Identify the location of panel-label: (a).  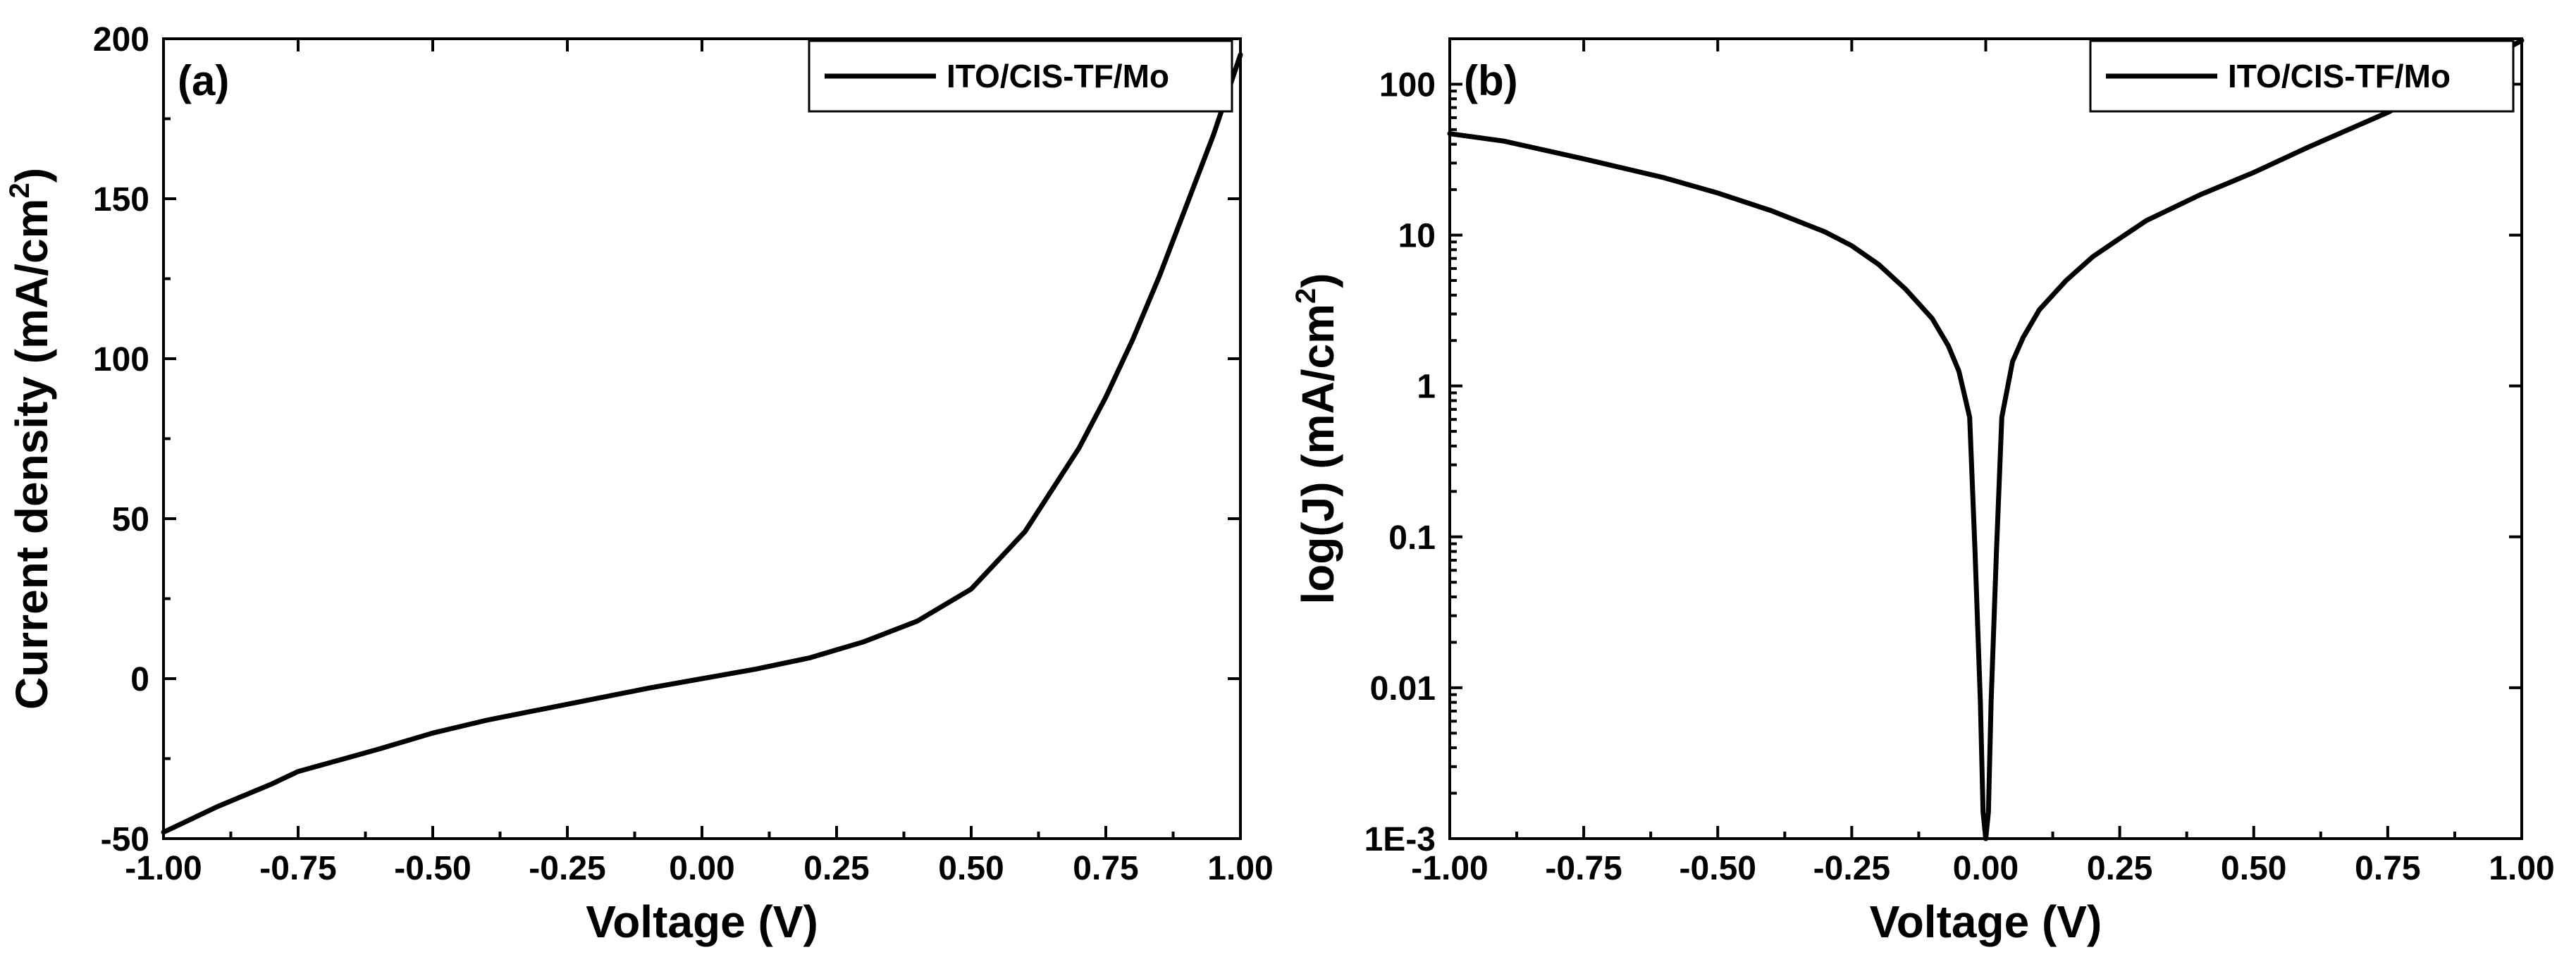
(203, 81).